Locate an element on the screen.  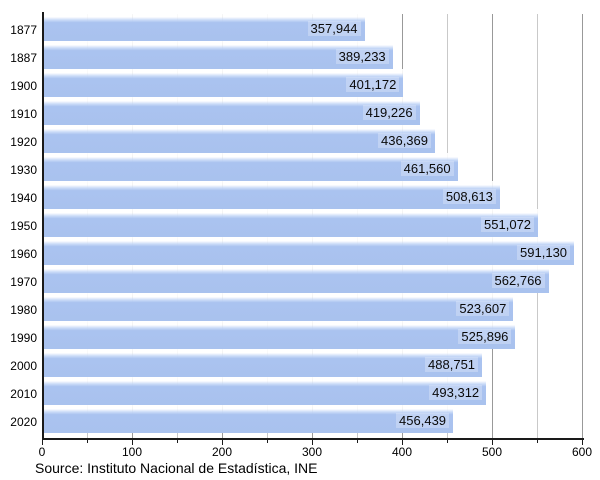
bar-row: 461,560 is located at coordinates (312, 167).